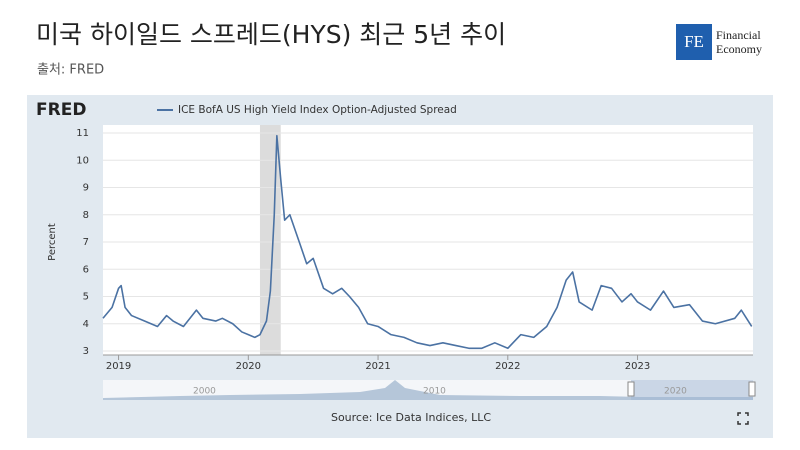 This screenshot has height=450, width=800. Describe the element at coordinates (675, 392) in the screenshot. I see `navigator-label: 2020` at that location.